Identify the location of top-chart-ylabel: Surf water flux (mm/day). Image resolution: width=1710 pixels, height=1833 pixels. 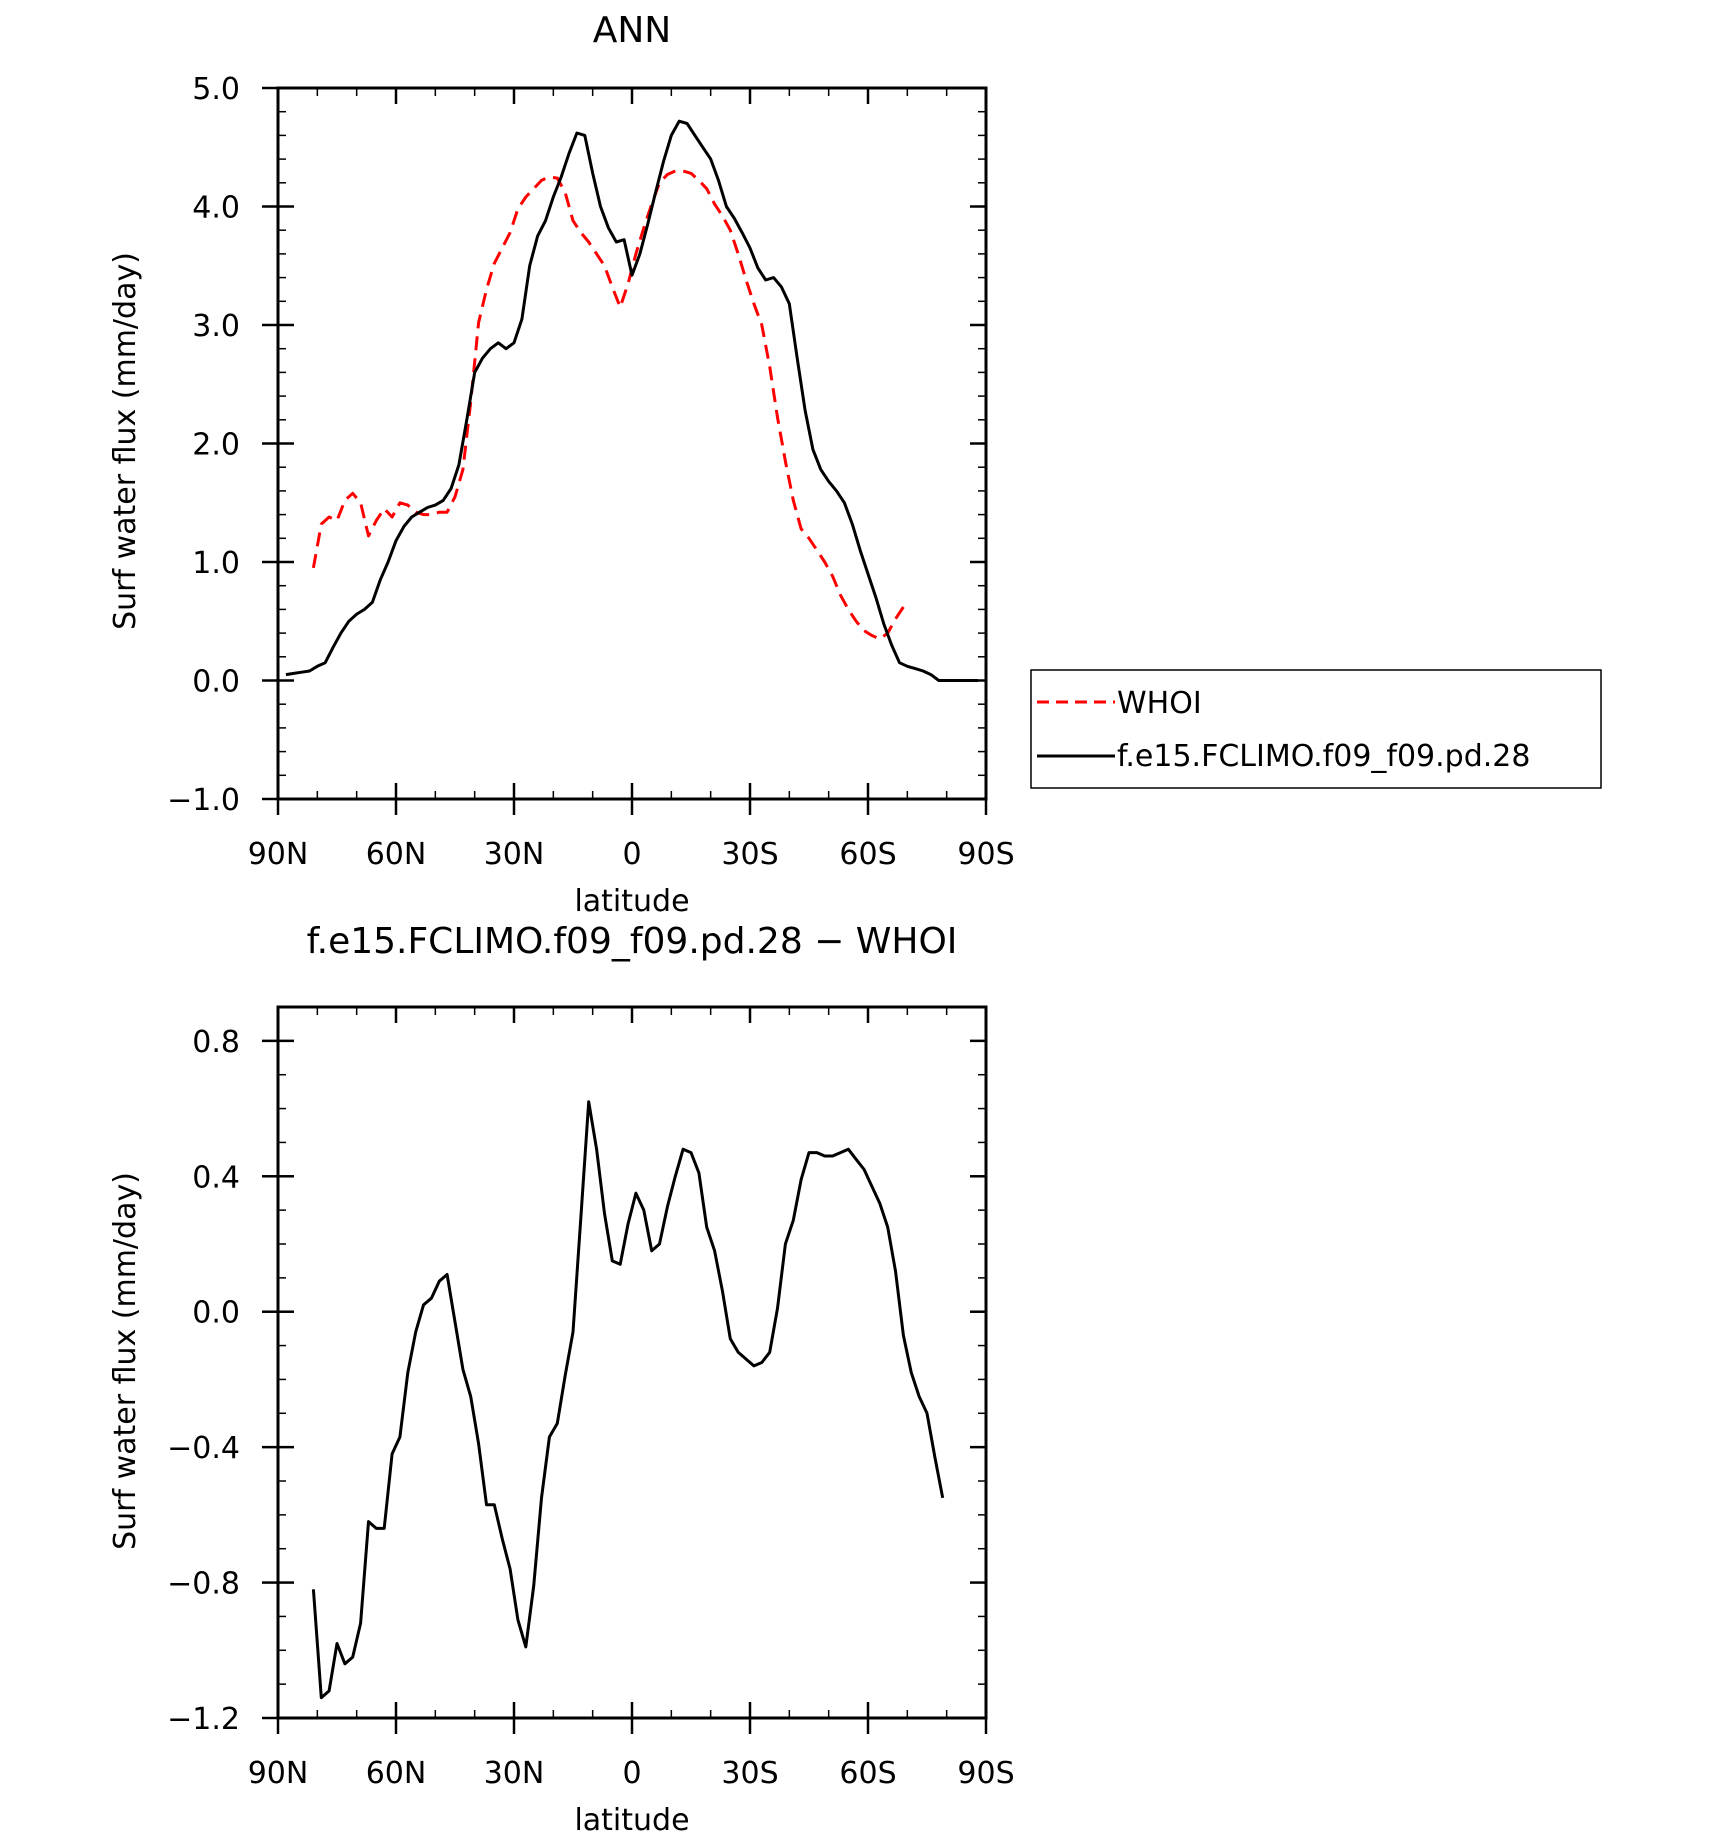
(125, 441).